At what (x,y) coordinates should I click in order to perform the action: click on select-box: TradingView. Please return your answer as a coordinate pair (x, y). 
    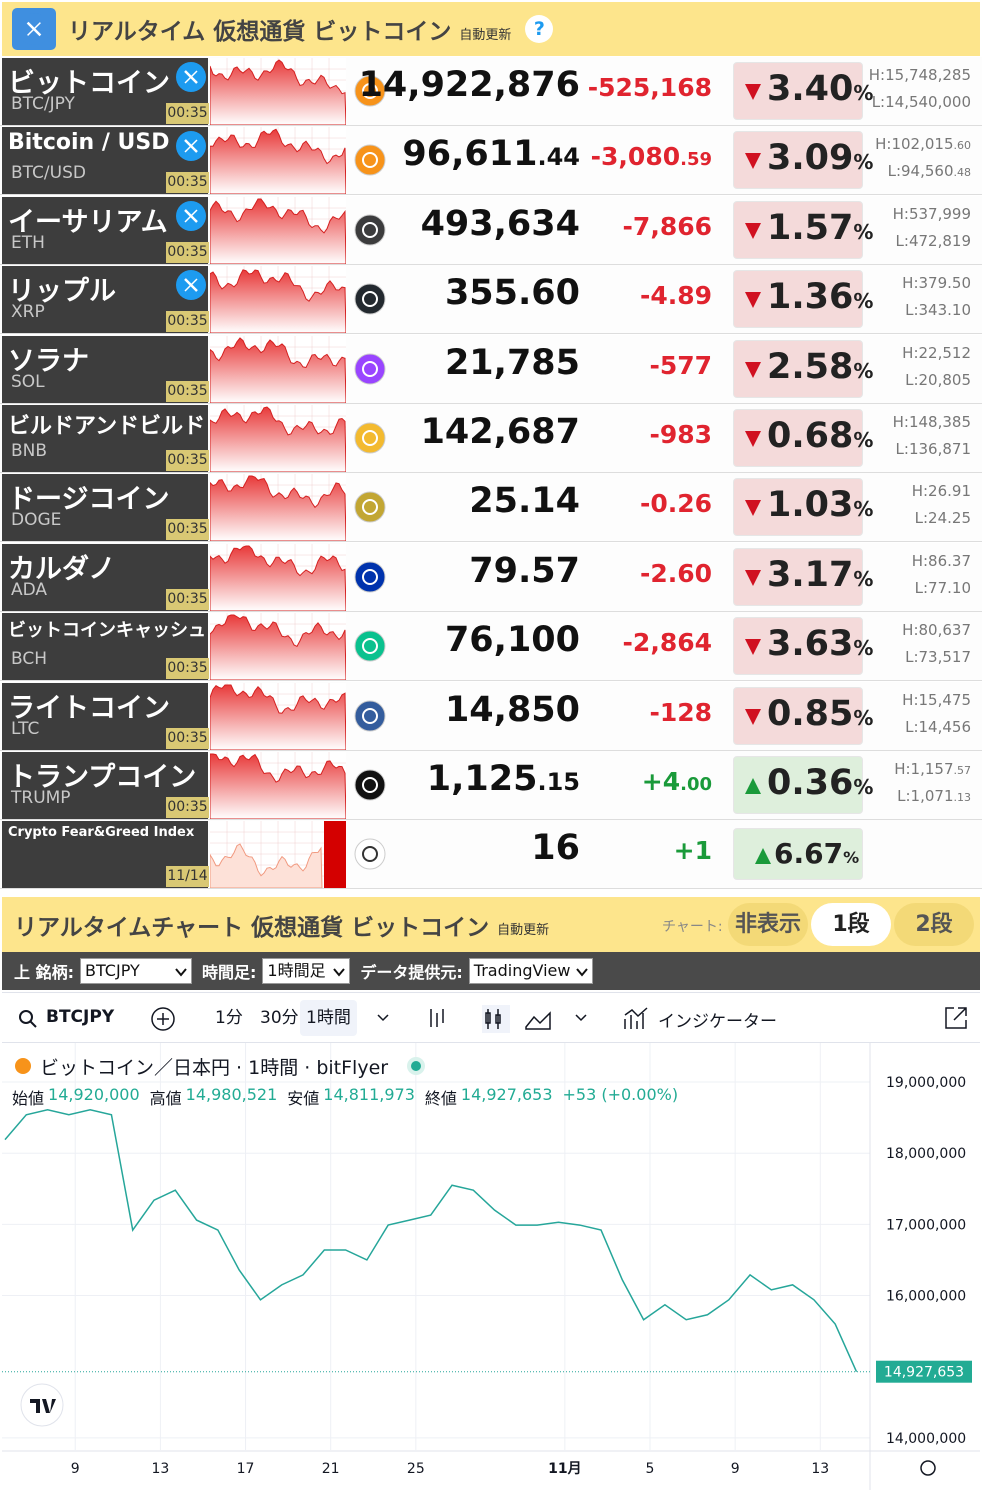
    Looking at the image, I should click on (530, 971).